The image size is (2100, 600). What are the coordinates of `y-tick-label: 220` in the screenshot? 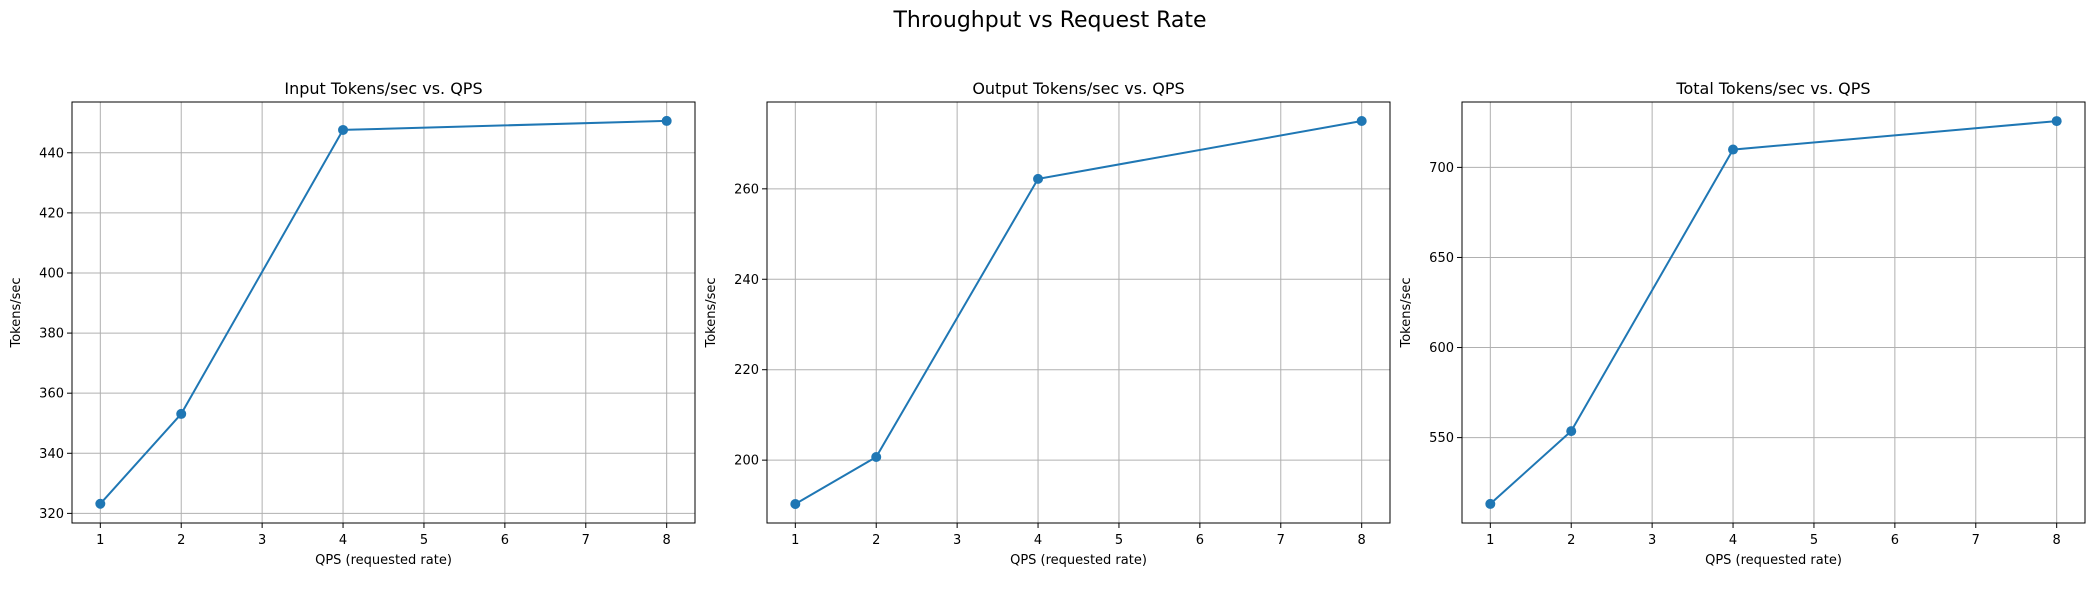 It's located at (746, 370).